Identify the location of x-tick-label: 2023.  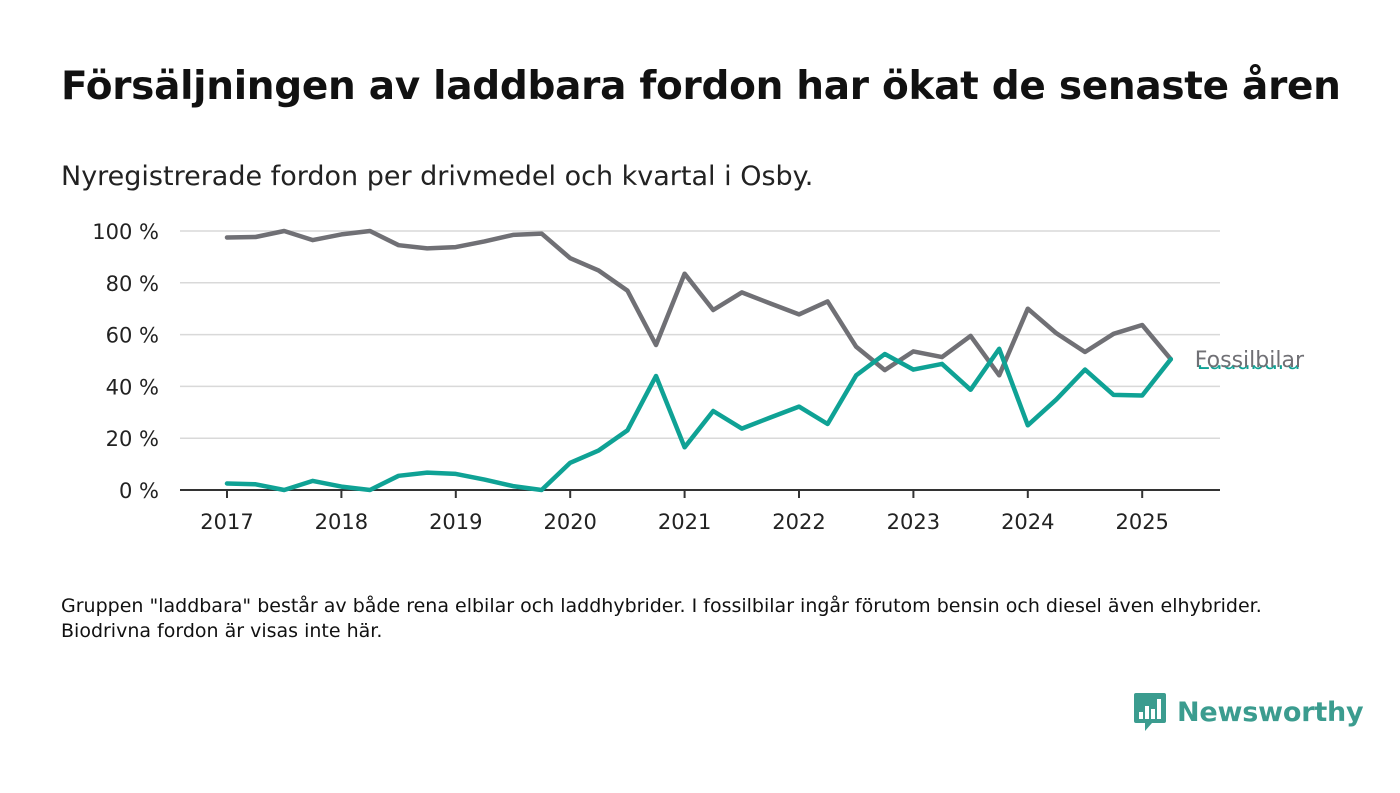
(913, 522).